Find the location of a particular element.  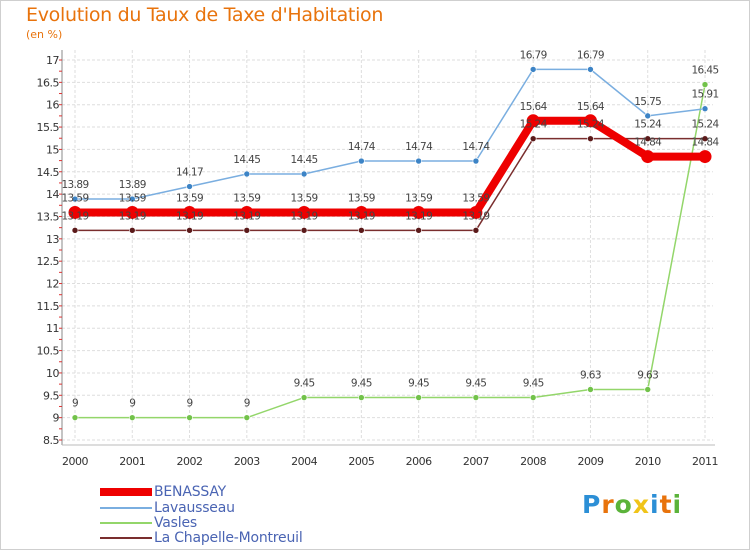

proxiti-logo: Proxiti is located at coordinates (632, 504).